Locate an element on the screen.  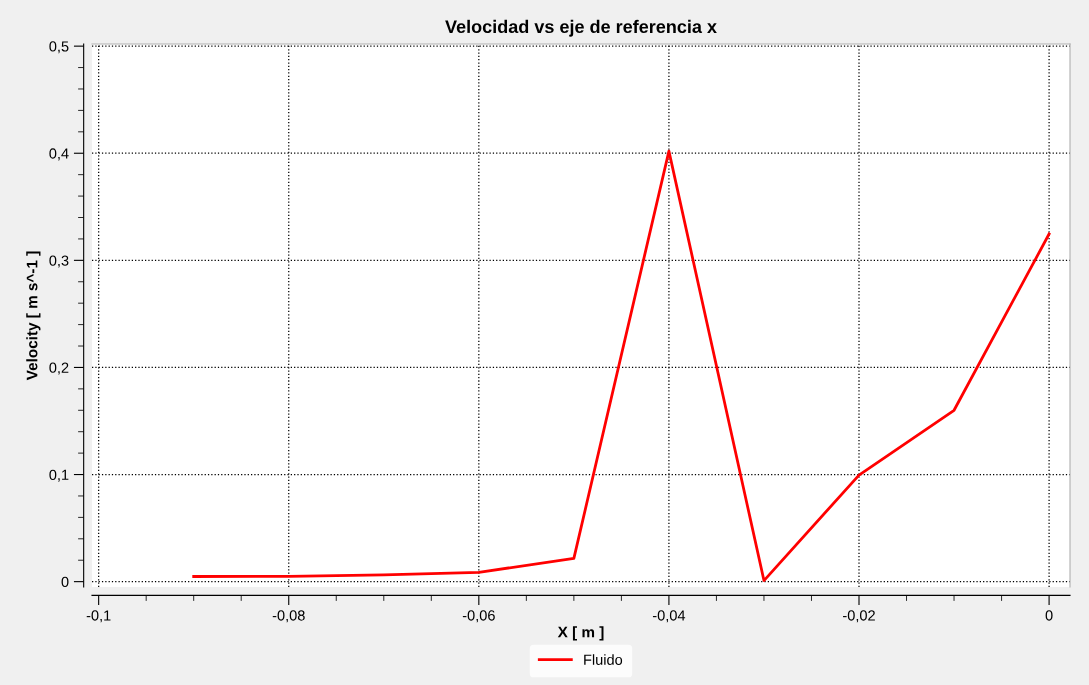
y-tick-label: 0,3 is located at coordinates (59, 261).